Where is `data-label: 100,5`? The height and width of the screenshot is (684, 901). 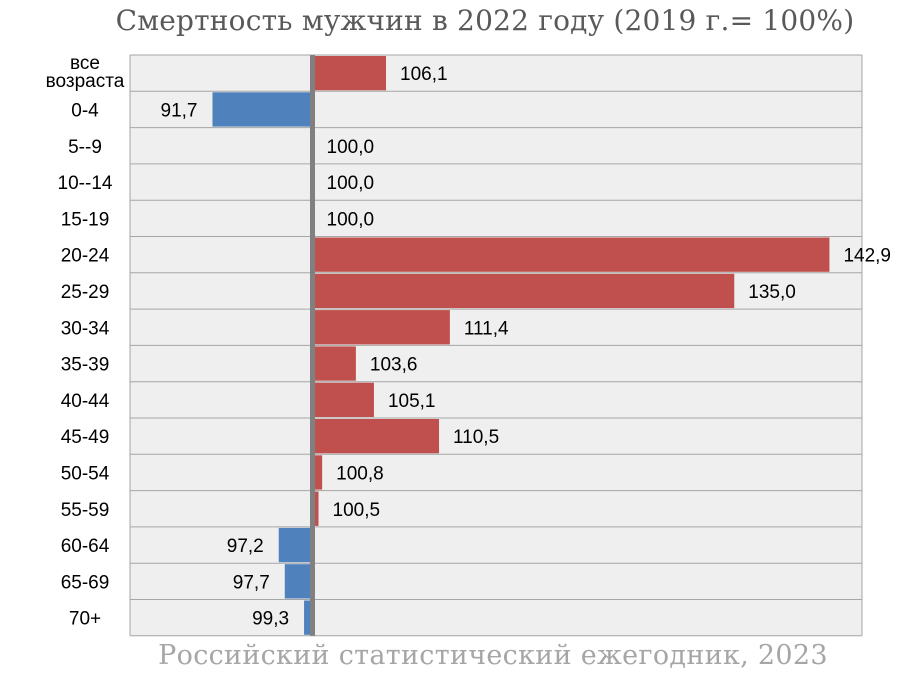 data-label: 100,5 is located at coordinates (357, 510).